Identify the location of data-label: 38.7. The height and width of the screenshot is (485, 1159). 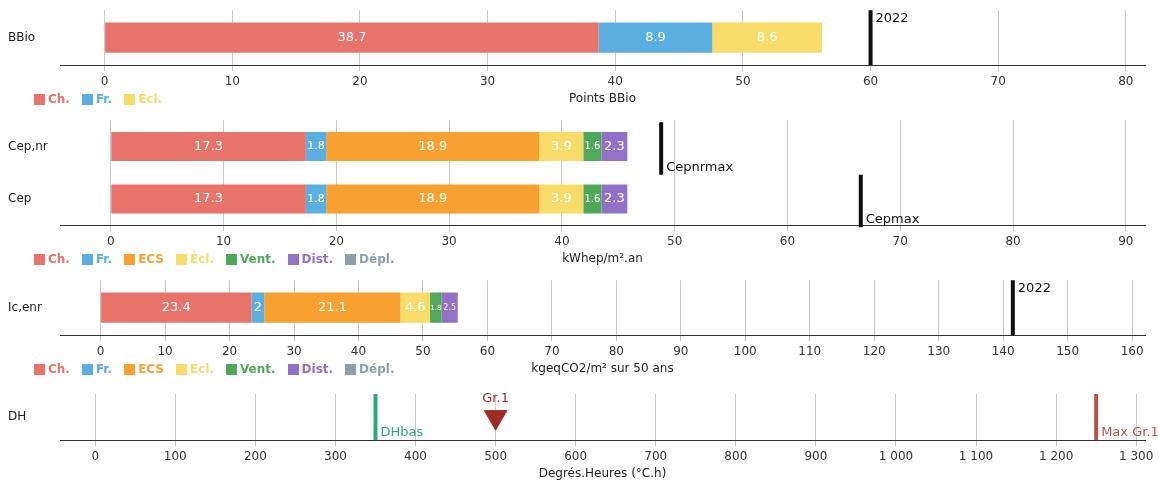
(352, 37).